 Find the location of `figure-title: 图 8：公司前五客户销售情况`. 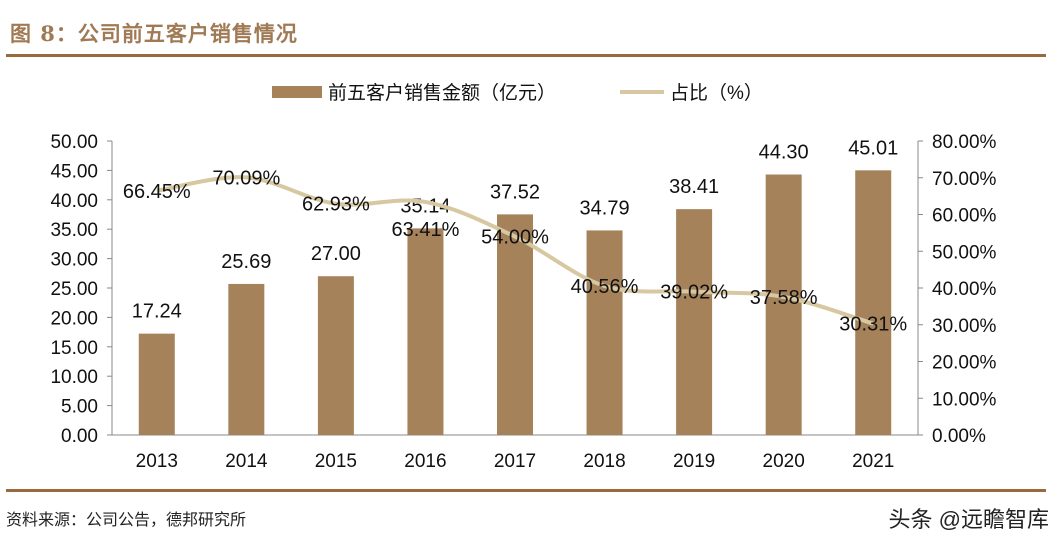

figure-title: 图 8：公司前五客户销售情况 is located at coordinates (154, 33).